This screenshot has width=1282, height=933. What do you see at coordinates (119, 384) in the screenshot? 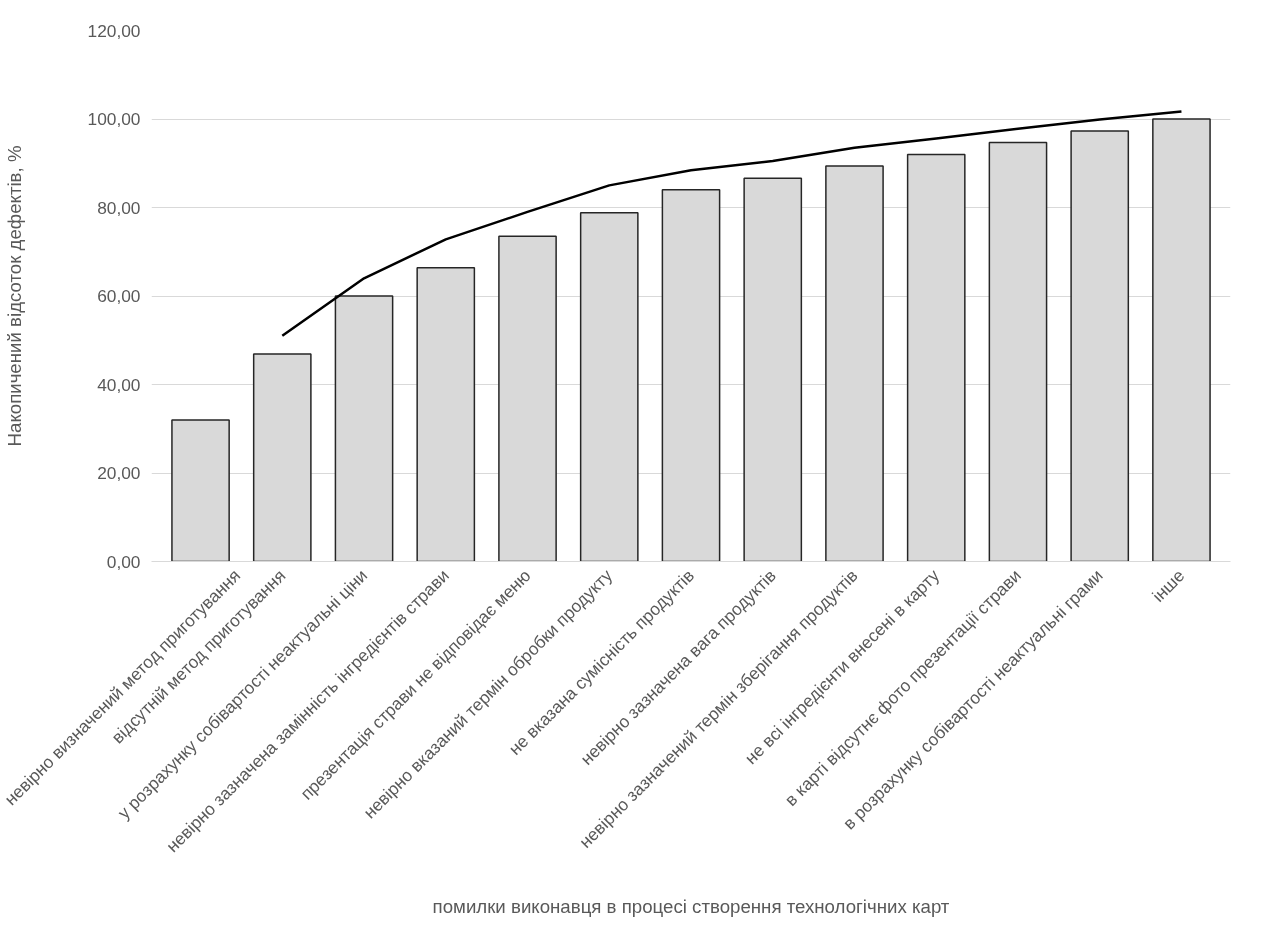
I see `y-tick-label: 40,00` at bounding box center [119, 384].